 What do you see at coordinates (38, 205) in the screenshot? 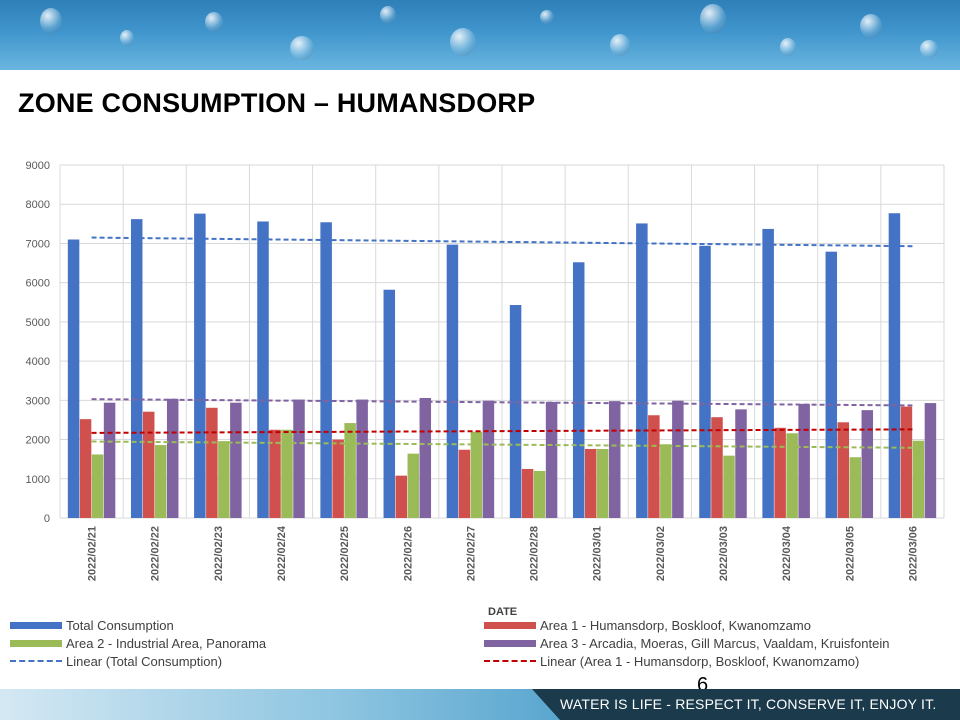
I see `y-tick-label: 8000` at bounding box center [38, 205].